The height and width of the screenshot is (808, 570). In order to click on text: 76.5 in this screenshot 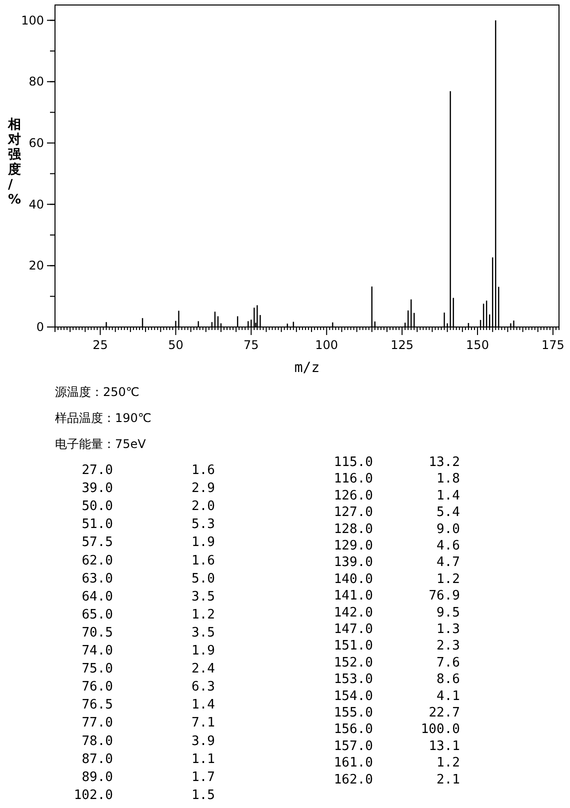, I will do `click(97, 705)`.